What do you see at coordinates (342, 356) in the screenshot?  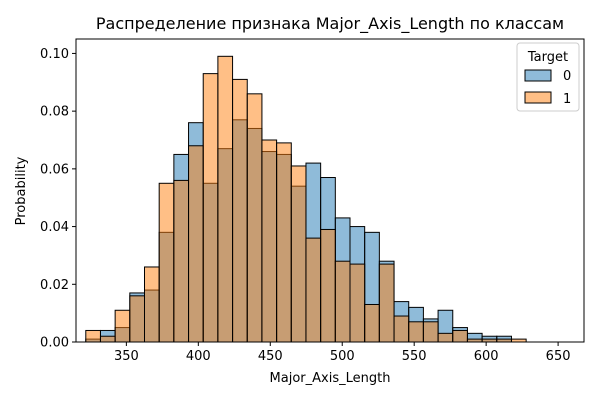 I see `x-tick-label: 500` at bounding box center [342, 356].